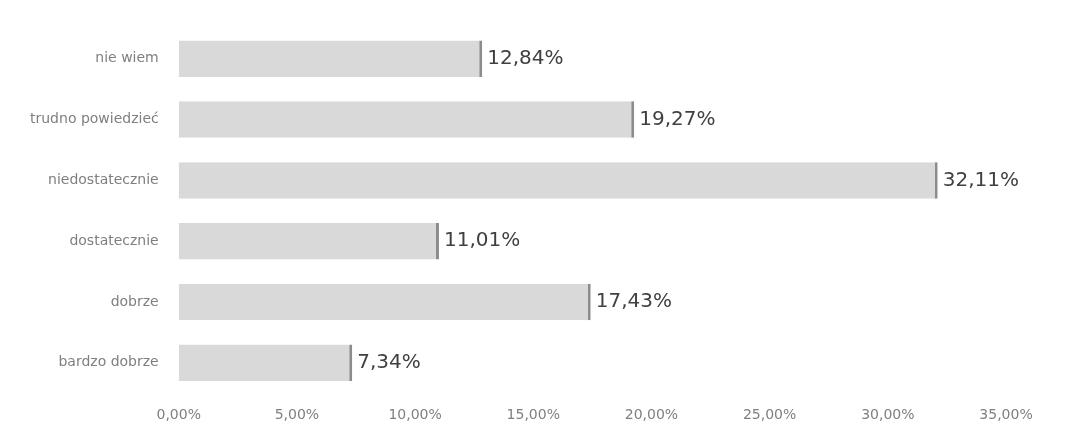  What do you see at coordinates (677, 117) in the screenshot?
I see `data-label: 19,27%` at bounding box center [677, 117].